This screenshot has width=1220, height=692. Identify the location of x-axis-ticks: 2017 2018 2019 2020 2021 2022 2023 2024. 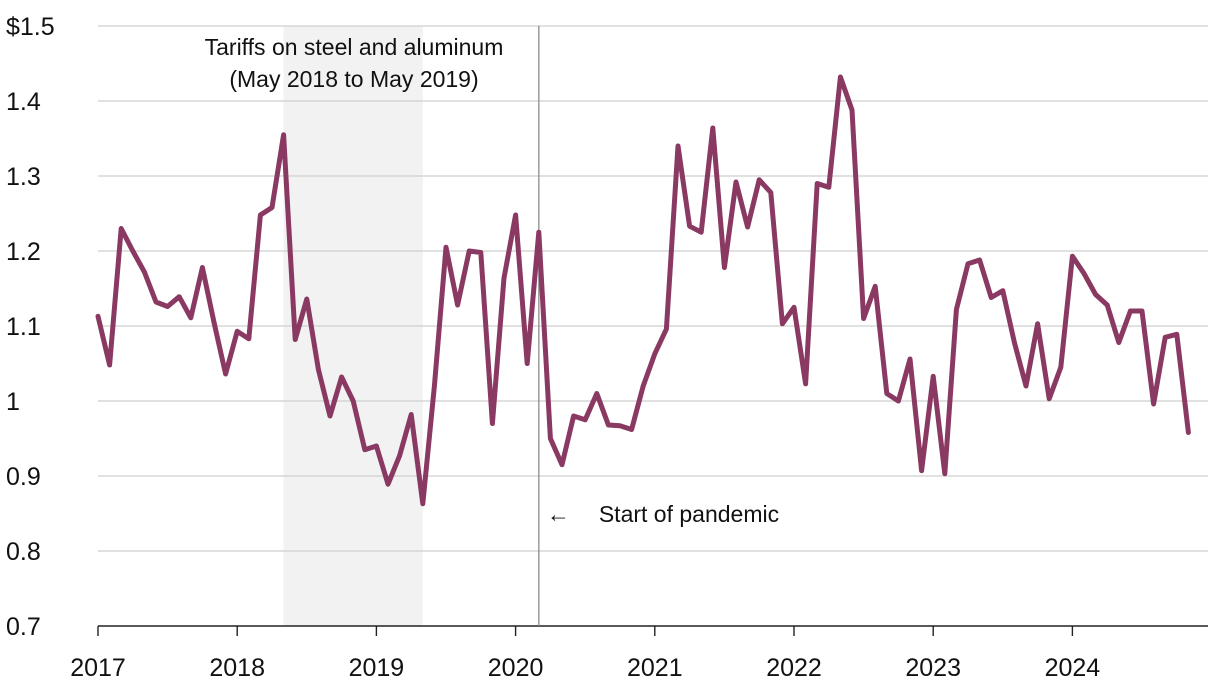
(585, 654).